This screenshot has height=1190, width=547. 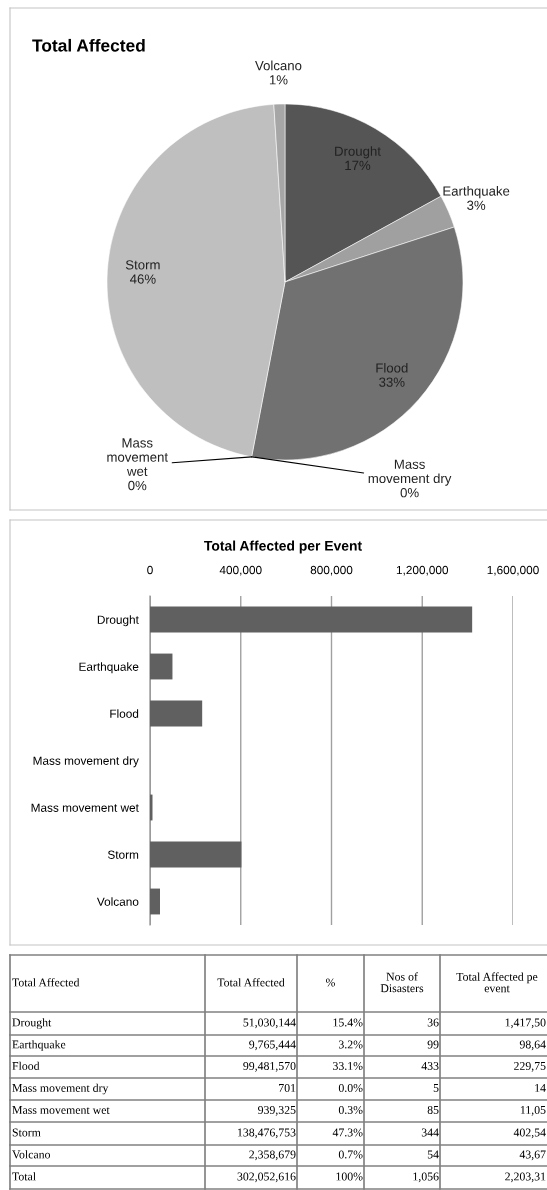 I want to click on text: 9,765,444, so click(x=272, y=1045).